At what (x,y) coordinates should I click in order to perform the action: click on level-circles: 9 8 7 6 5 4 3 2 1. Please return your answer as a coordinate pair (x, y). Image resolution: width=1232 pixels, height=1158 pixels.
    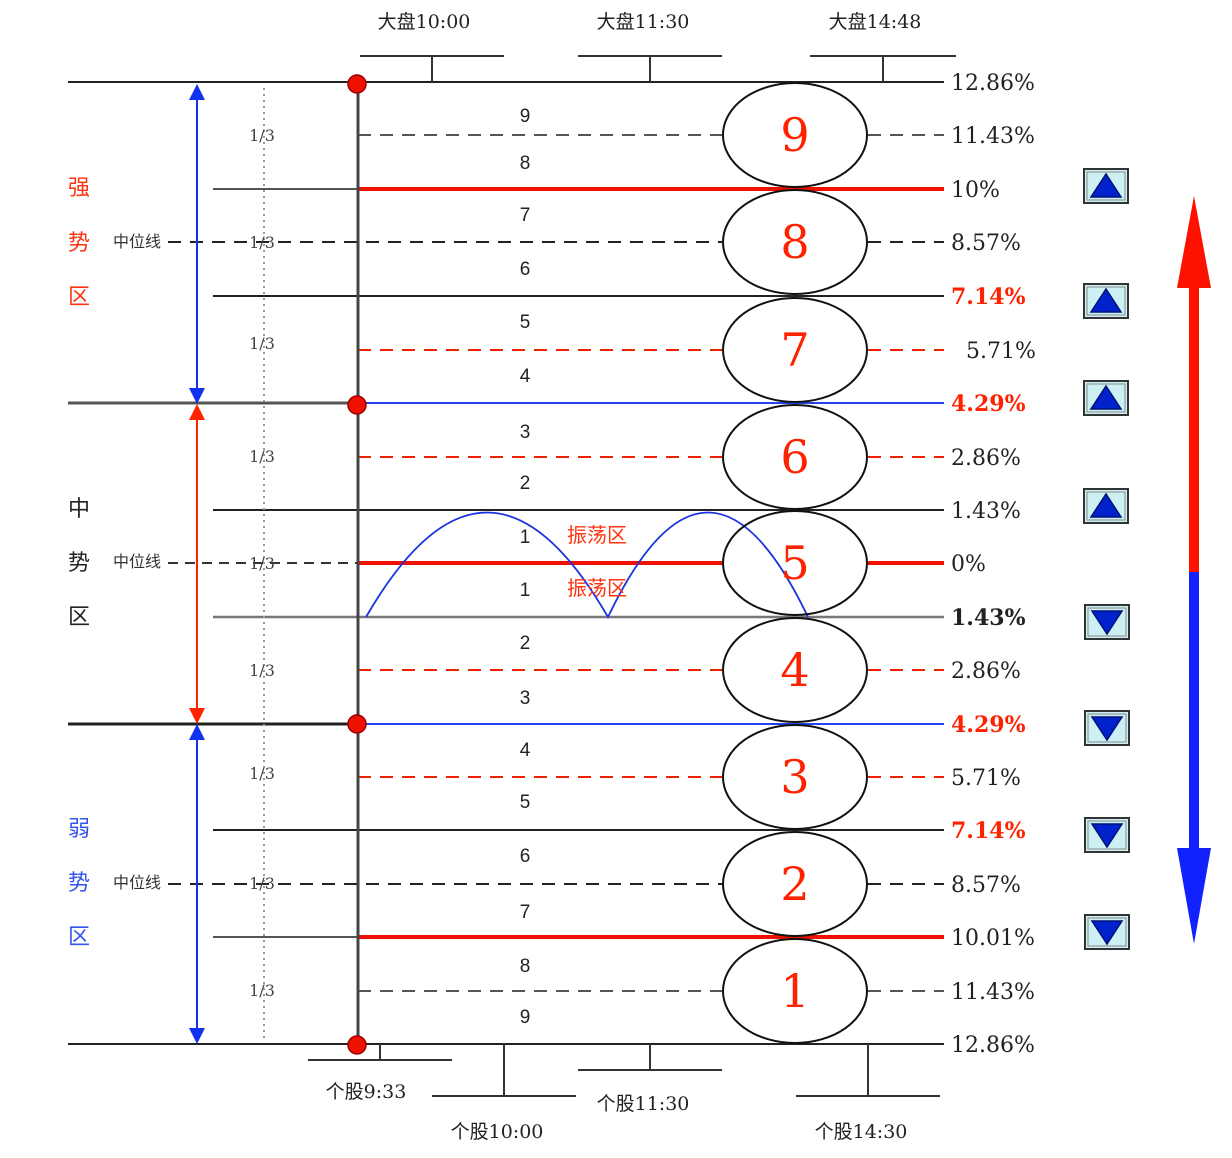
    Looking at the image, I should click on (795, 563).